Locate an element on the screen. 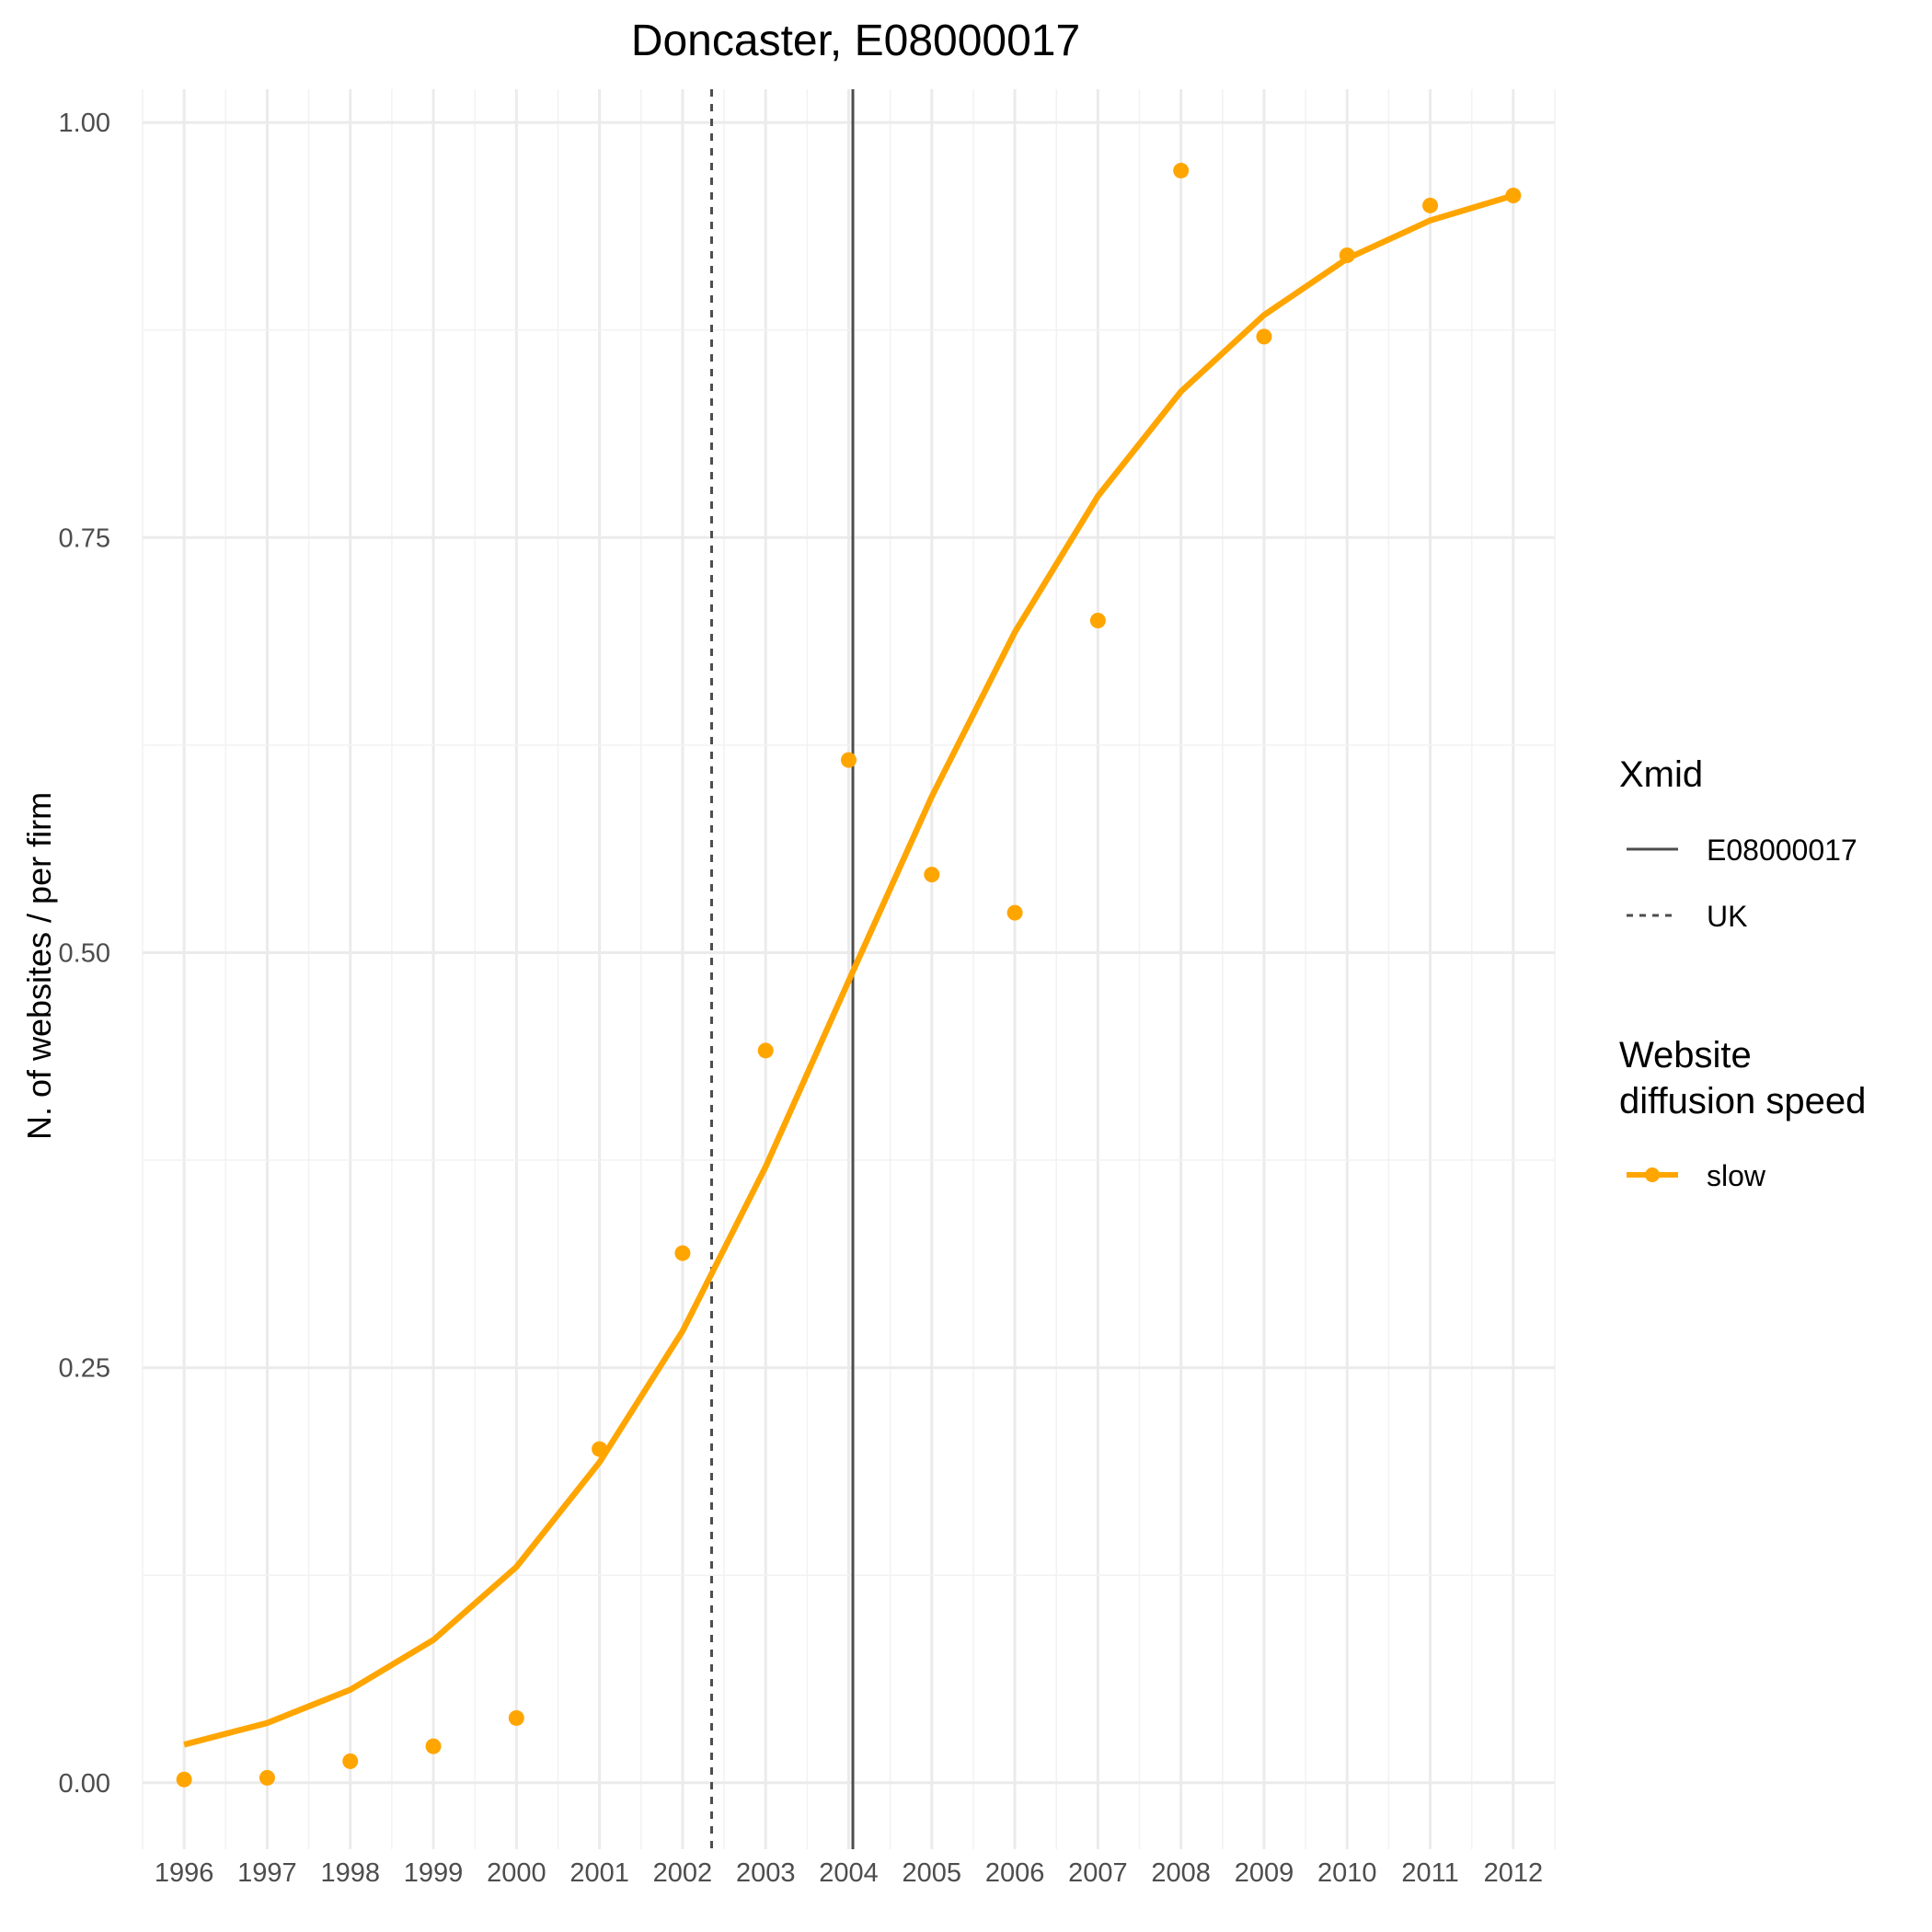  legend-xmid-title: Xmid is located at coordinates (1661, 774).